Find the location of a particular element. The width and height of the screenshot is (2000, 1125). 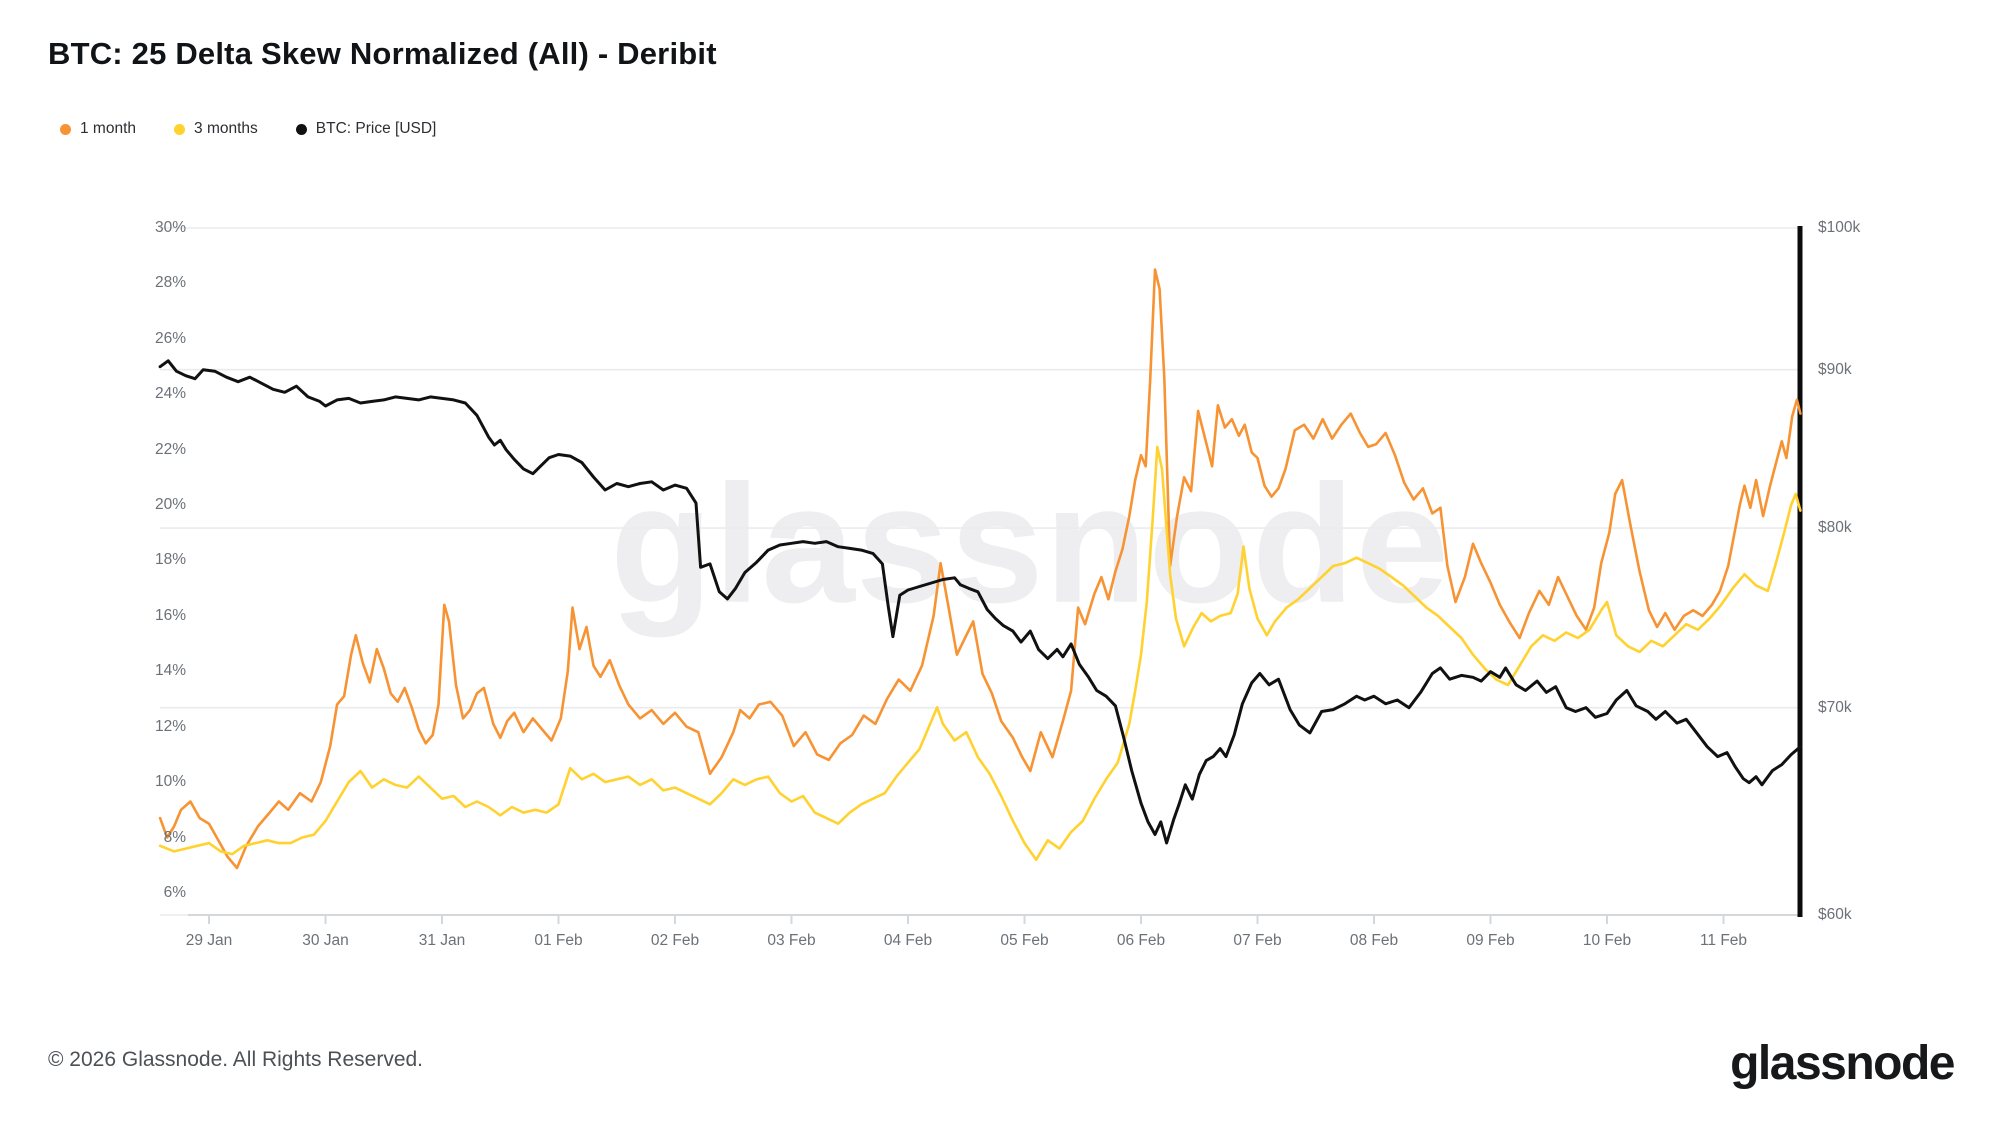

x-date-label-07-Feb: 07 Feb is located at coordinates (1257, 940).